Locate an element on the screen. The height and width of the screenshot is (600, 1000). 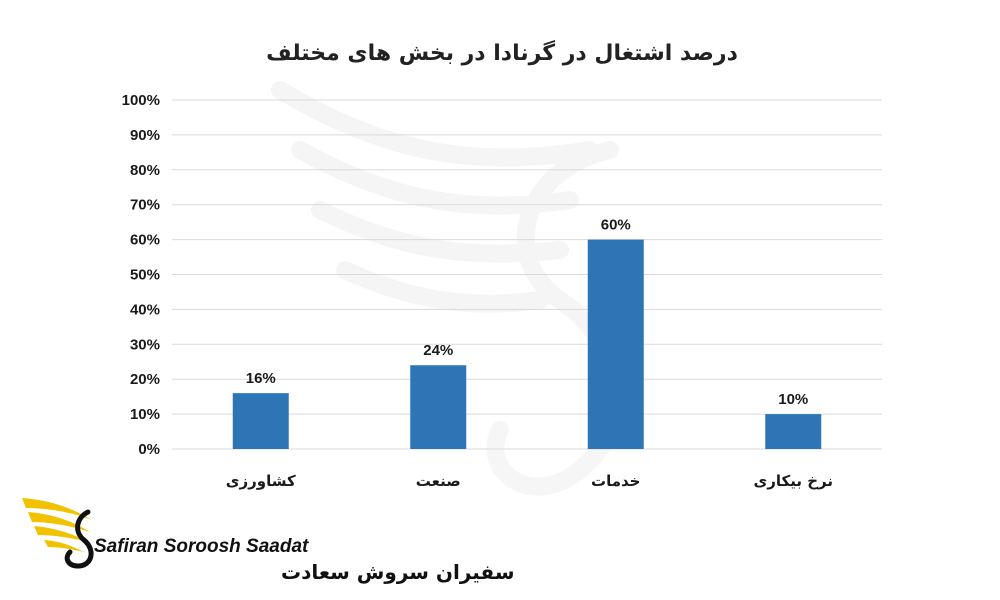
x-axis: کشاورزی صنعت خدمات نرخ بیکاری is located at coordinates (529, 481).